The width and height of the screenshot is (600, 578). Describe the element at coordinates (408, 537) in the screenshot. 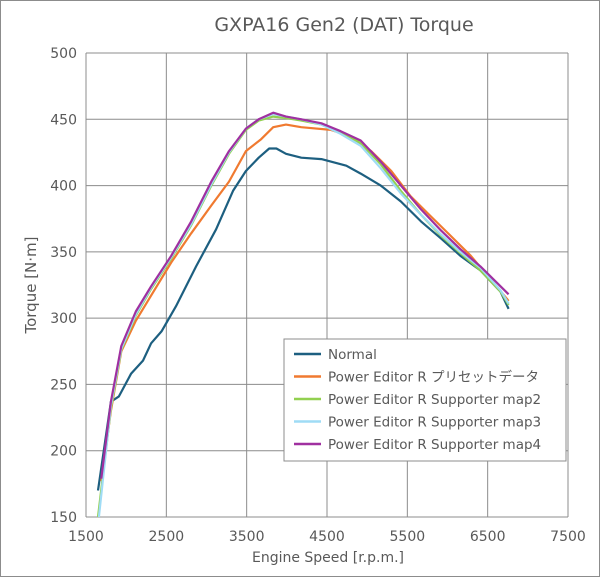

I see `x-tick-label: 5500` at that location.